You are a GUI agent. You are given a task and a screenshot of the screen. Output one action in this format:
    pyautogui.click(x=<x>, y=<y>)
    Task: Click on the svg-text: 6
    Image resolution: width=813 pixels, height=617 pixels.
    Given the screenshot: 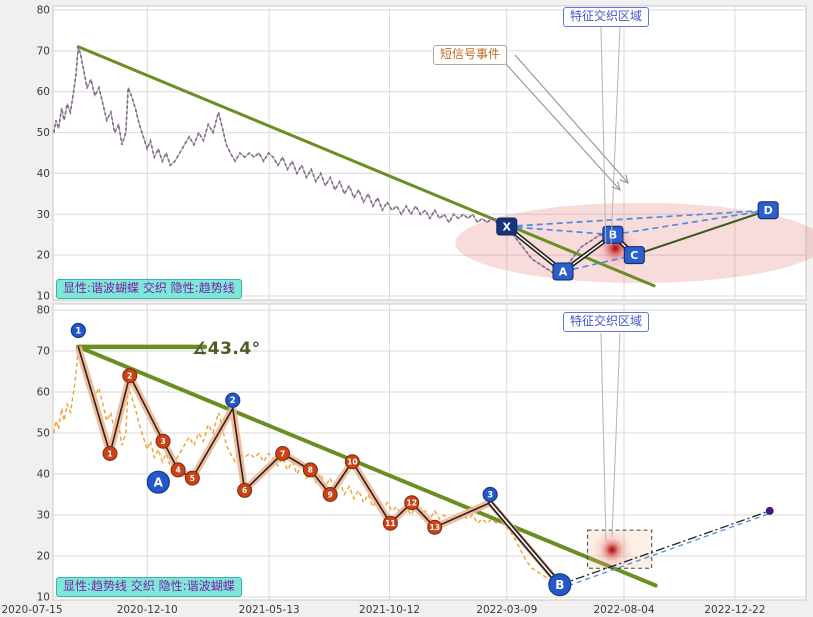 What is the action you would take?
    pyautogui.click(x=244, y=490)
    